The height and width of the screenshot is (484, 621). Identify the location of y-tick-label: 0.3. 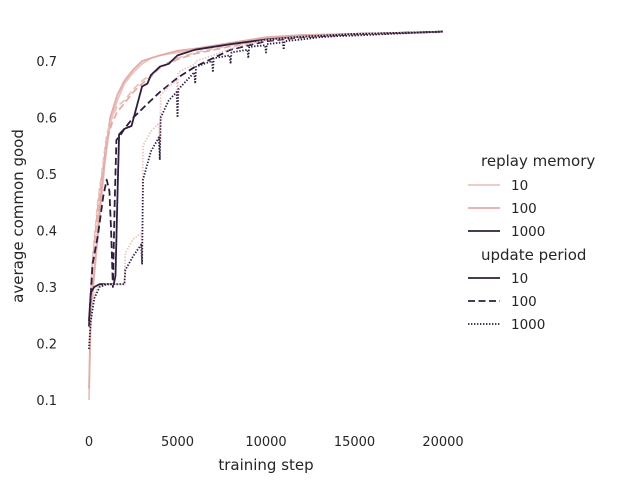
(46, 288).